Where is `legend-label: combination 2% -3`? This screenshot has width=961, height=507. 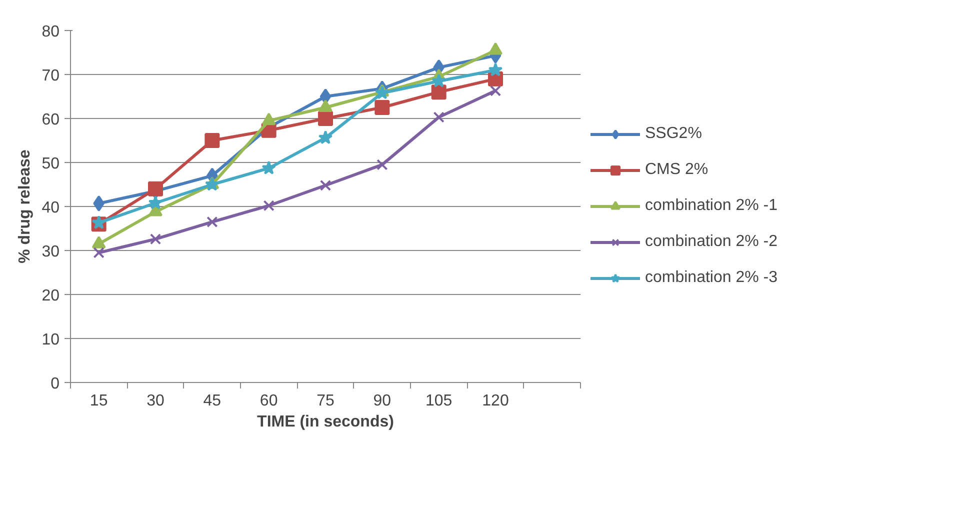
legend-label: combination 2% -3 is located at coordinates (711, 278).